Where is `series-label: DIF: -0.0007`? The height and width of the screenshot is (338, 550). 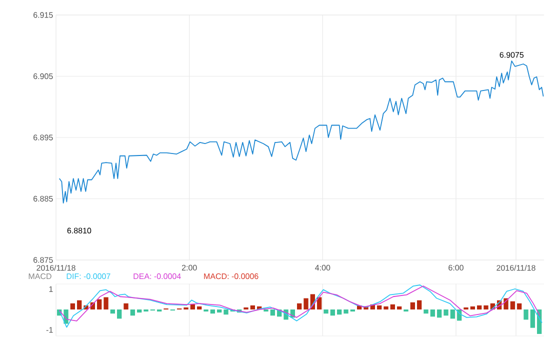
series-label: DIF: -0.0007 is located at coordinates (88, 276).